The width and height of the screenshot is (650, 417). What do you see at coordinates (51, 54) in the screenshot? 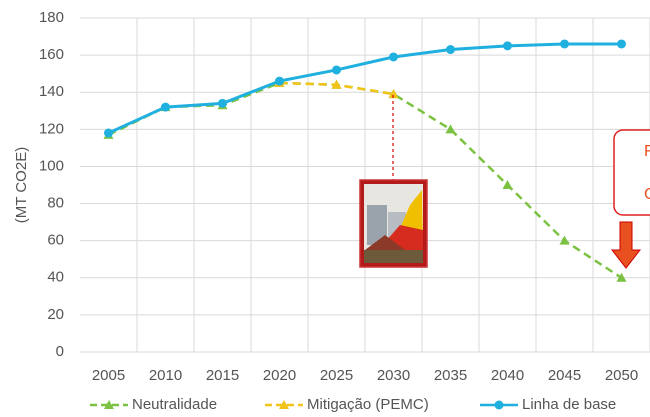
I see `y-tick-label: 160` at bounding box center [51, 54].